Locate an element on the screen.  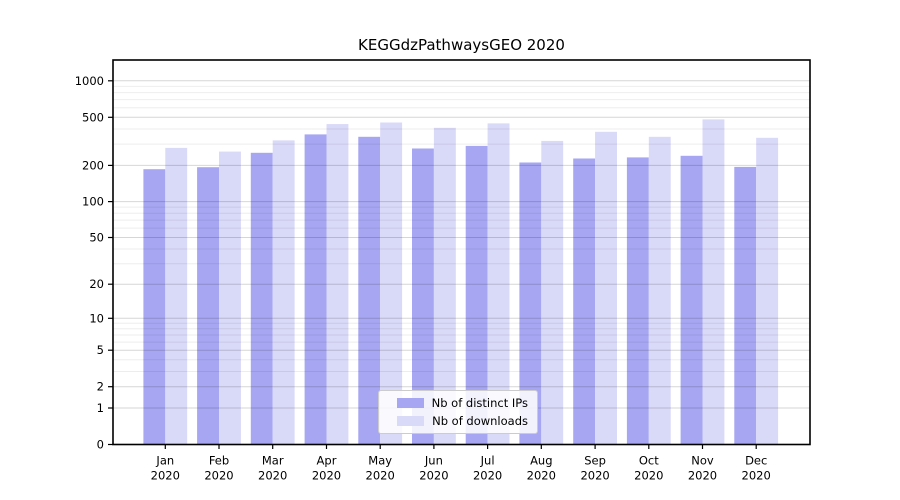
bar-distinct-ips-feb is located at coordinates (208, 306).